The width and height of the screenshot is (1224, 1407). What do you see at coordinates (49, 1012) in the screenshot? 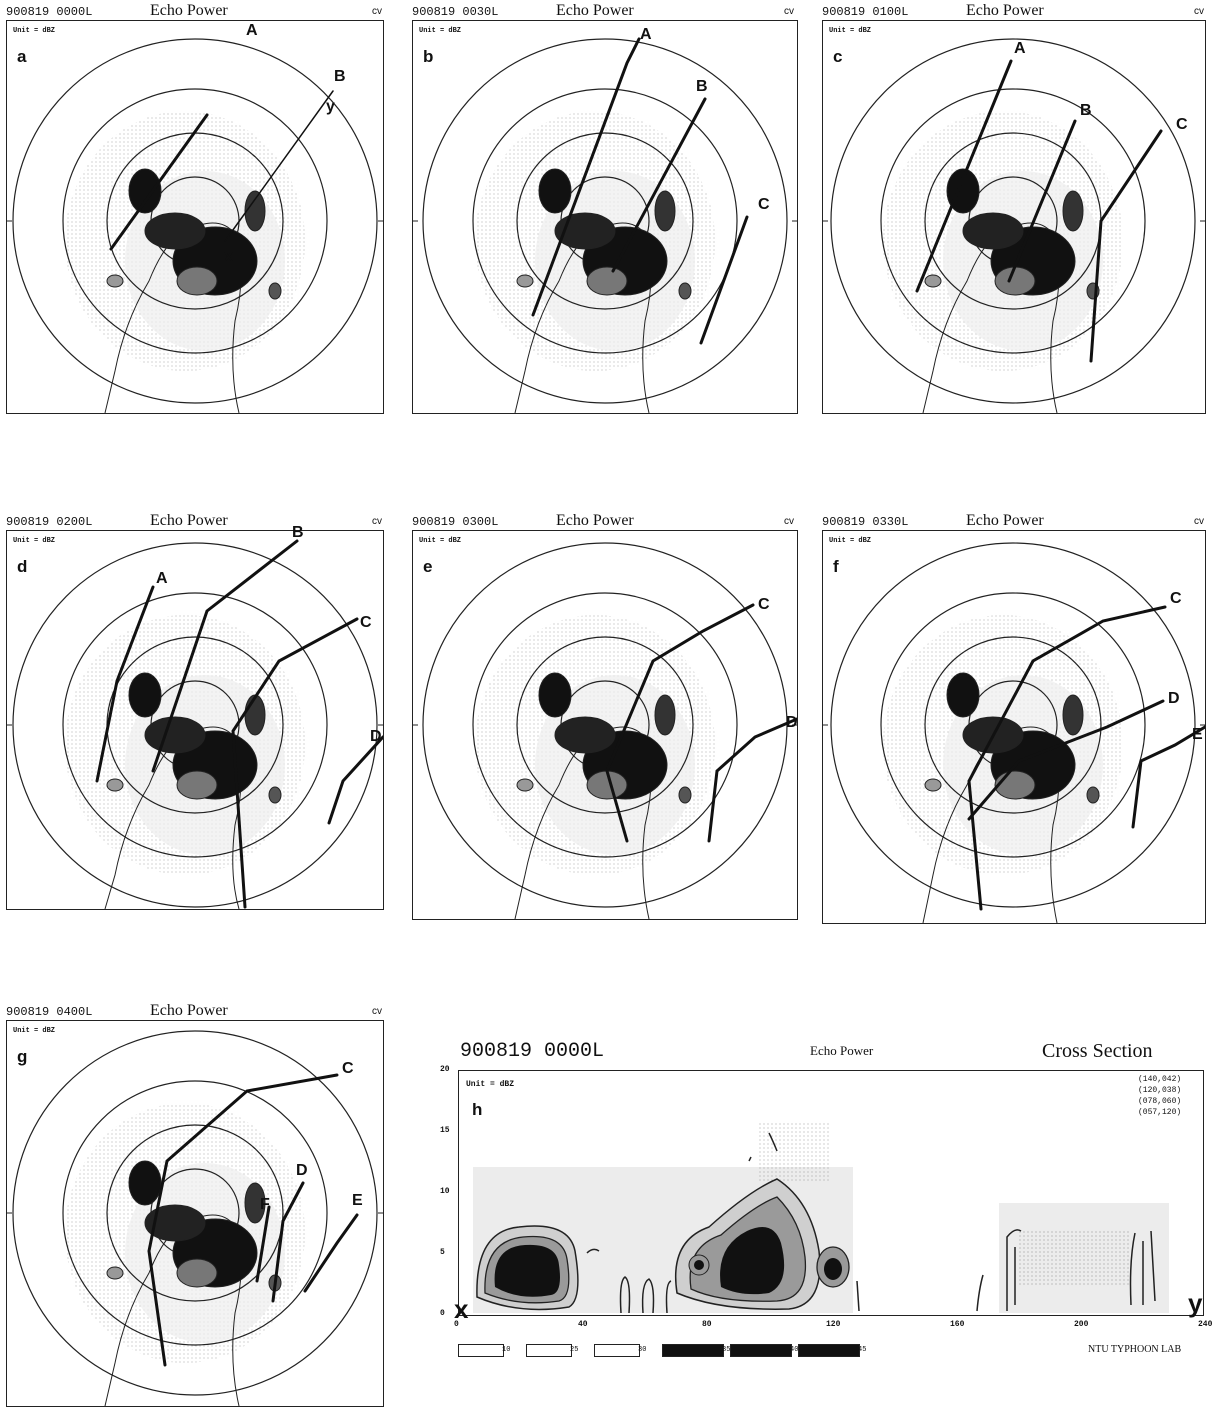
I see `panel-date: 900819 0400L` at bounding box center [49, 1012].